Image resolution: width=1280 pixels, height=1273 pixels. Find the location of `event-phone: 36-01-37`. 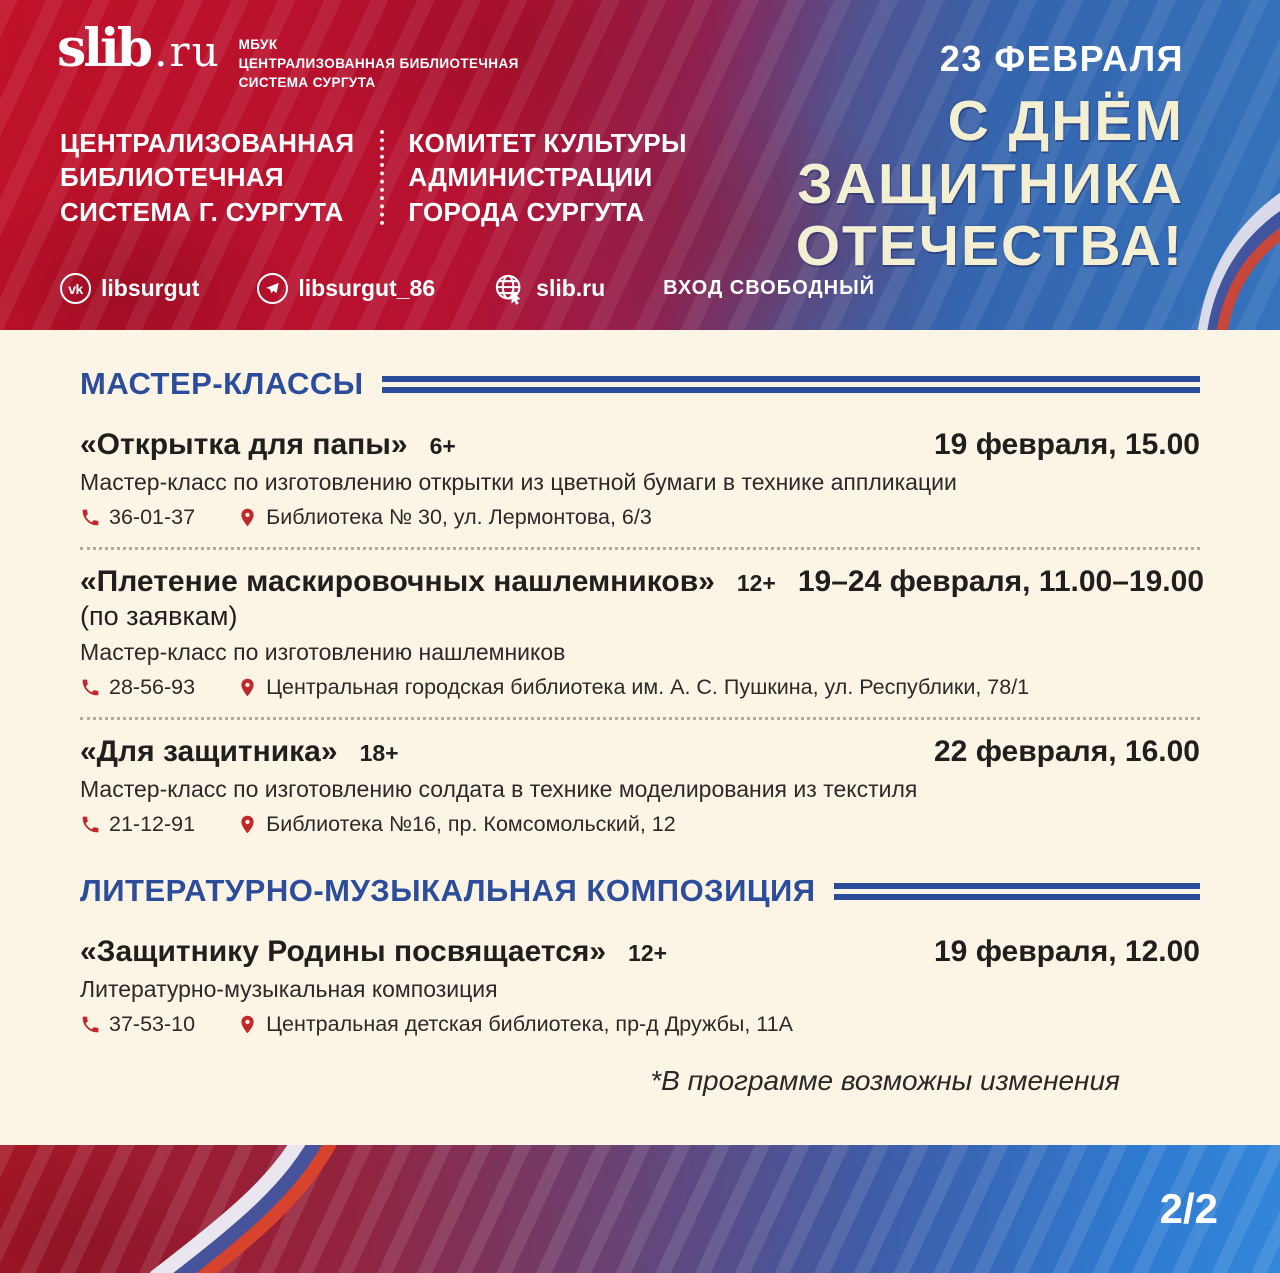

event-phone: 36-01-37 is located at coordinates (137, 517).